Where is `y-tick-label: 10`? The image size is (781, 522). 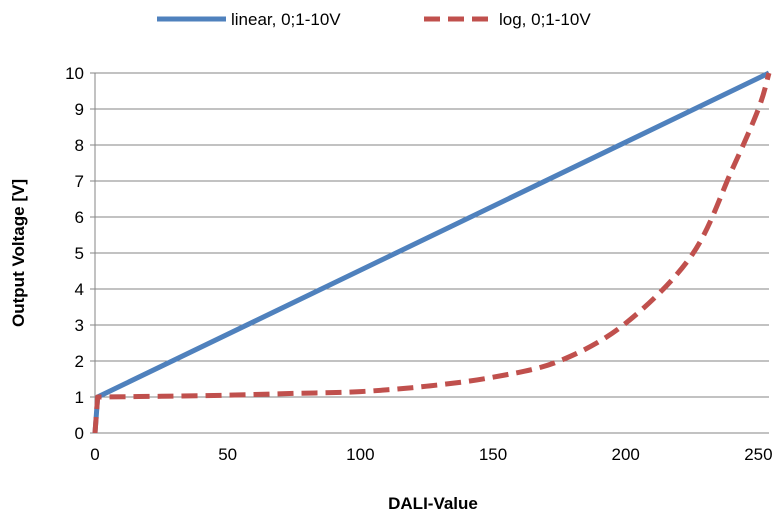
y-tick-label: 10 is located at coordinates (74, 73).